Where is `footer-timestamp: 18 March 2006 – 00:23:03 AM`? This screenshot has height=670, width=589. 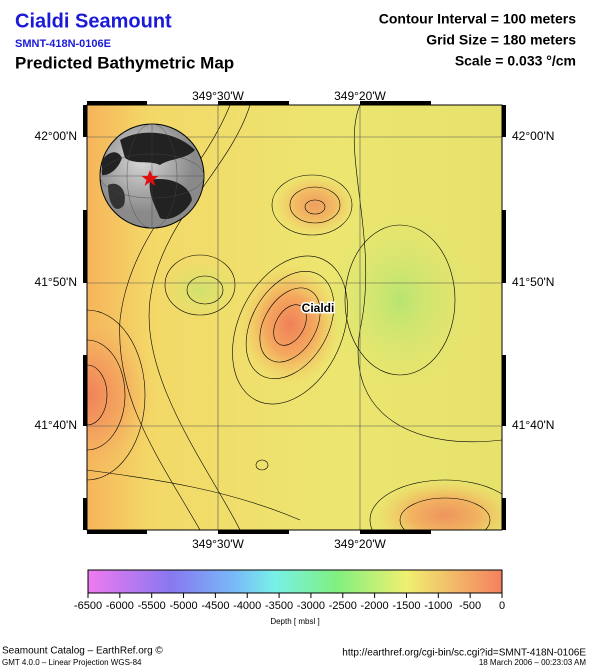
footer-timestamp: 18 March 2006 – 00:23:03 AM is located at coordinates (533, 662).